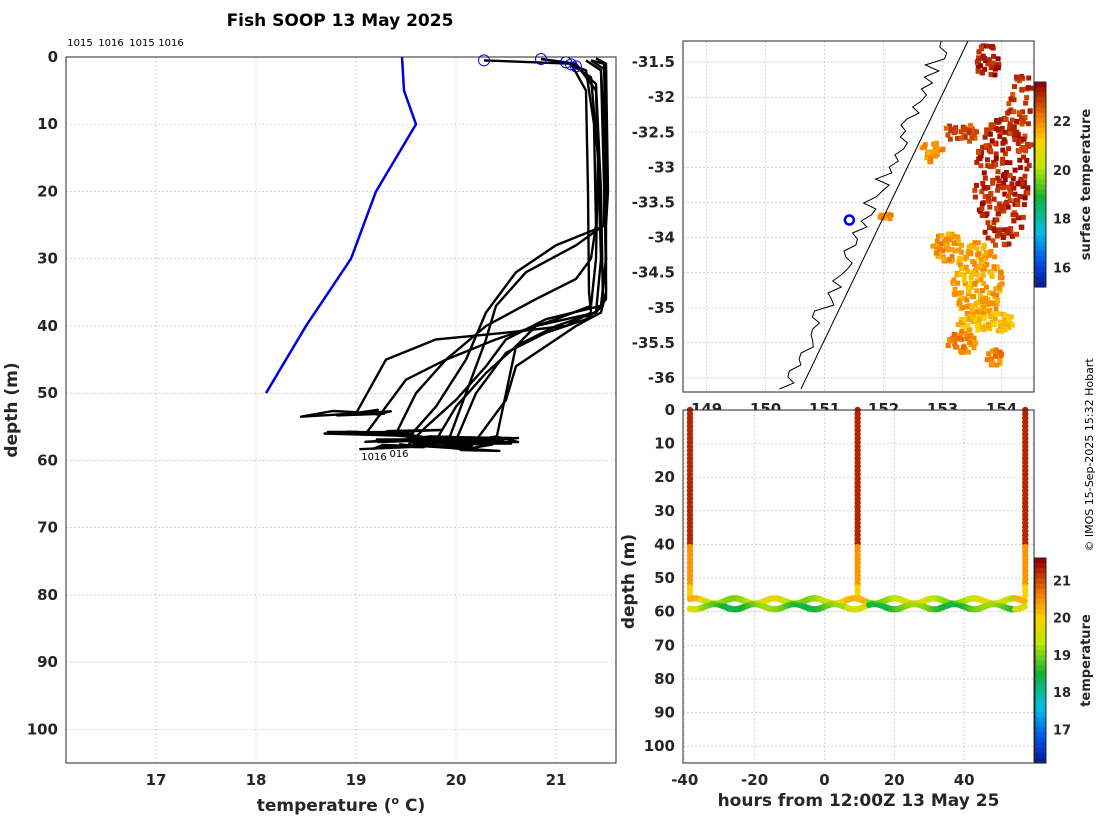 This screenshot has width=1100, height=824. I want to click on colorbar-tick-label: 18, so click(1062, 220).